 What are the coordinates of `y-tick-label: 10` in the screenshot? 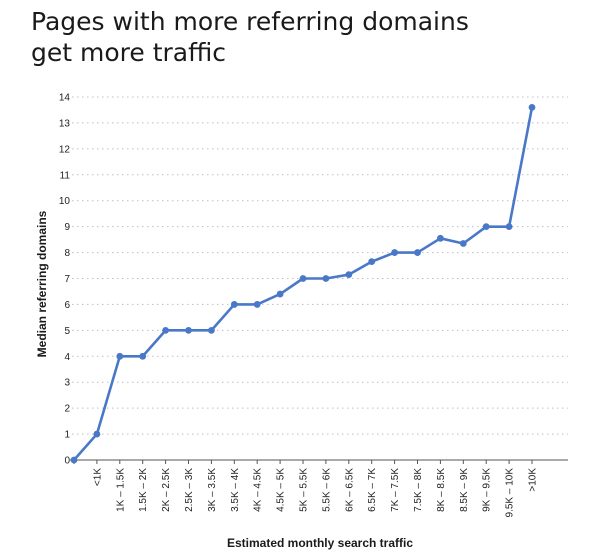 It's located at (65, 201).